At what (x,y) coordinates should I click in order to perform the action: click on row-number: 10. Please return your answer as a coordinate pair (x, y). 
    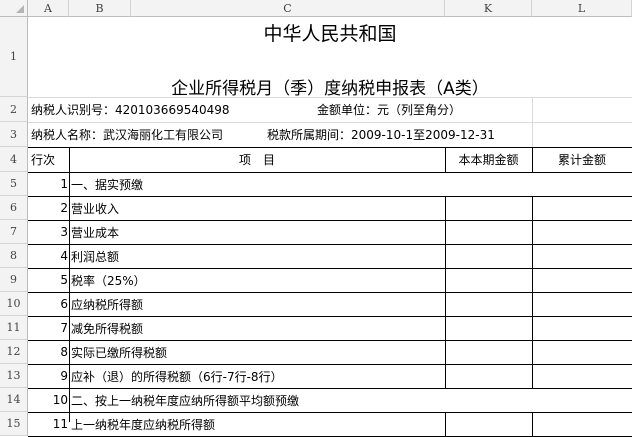
    Looking at the image, I should click on (60, 400).